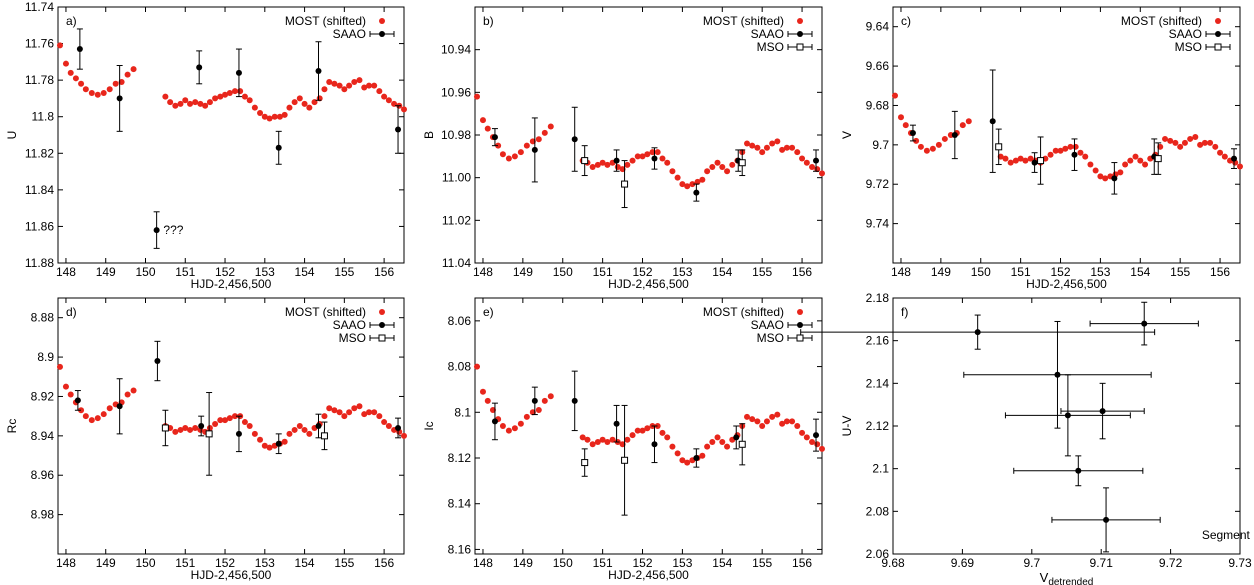 The height and width of the screenshot is (585, 1254). What do you see at coordinates (456, 220) in the screenshot?
I see `y-tick-label: 11.02` at bounding box center [456, 220].